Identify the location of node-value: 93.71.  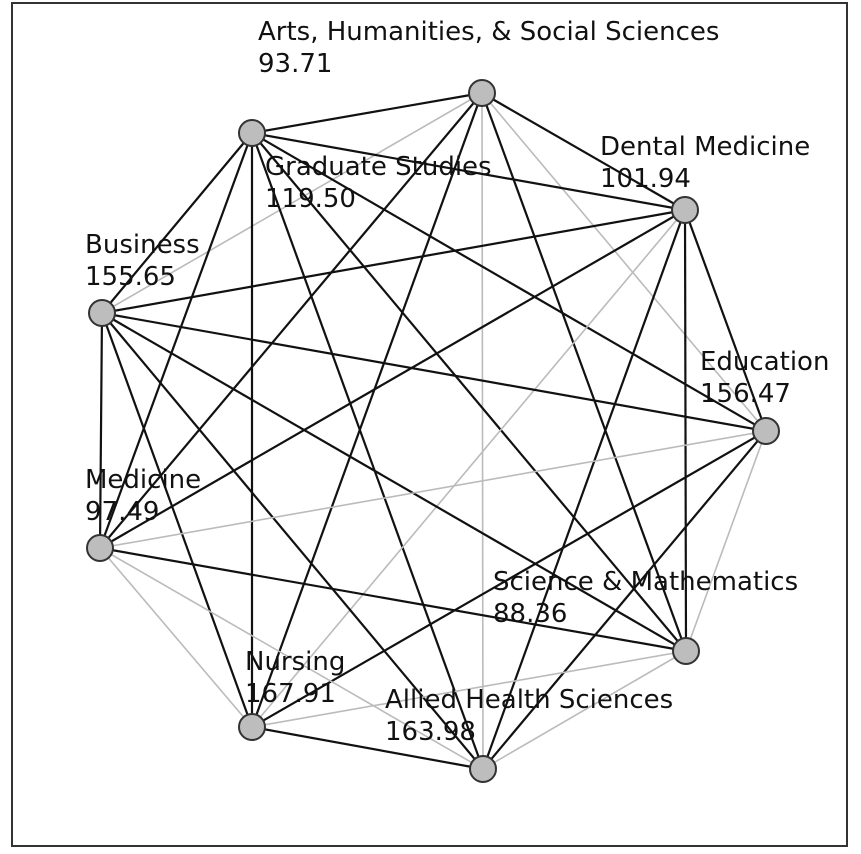
(295, 64).